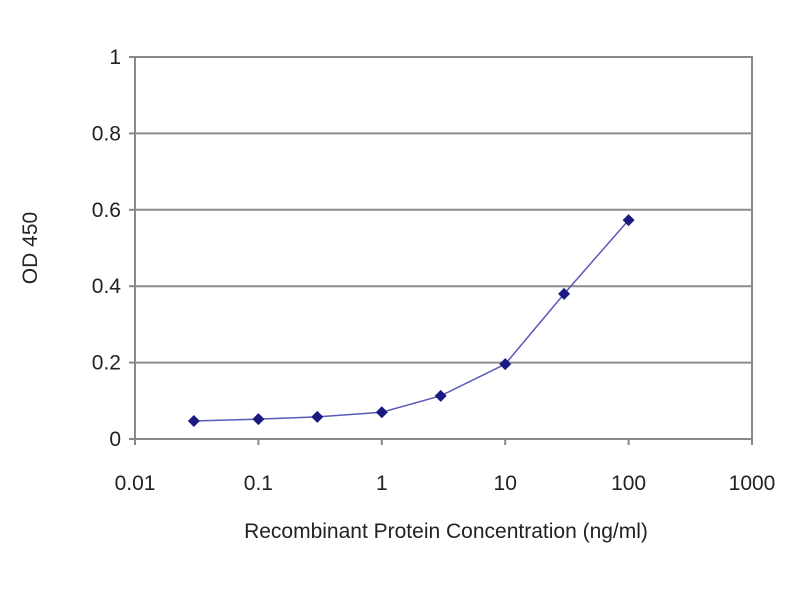  What do you see at coordinates (382, 483) in the screenshot?
I see `x-tick-label: 1` at bounding box center [382, 483].